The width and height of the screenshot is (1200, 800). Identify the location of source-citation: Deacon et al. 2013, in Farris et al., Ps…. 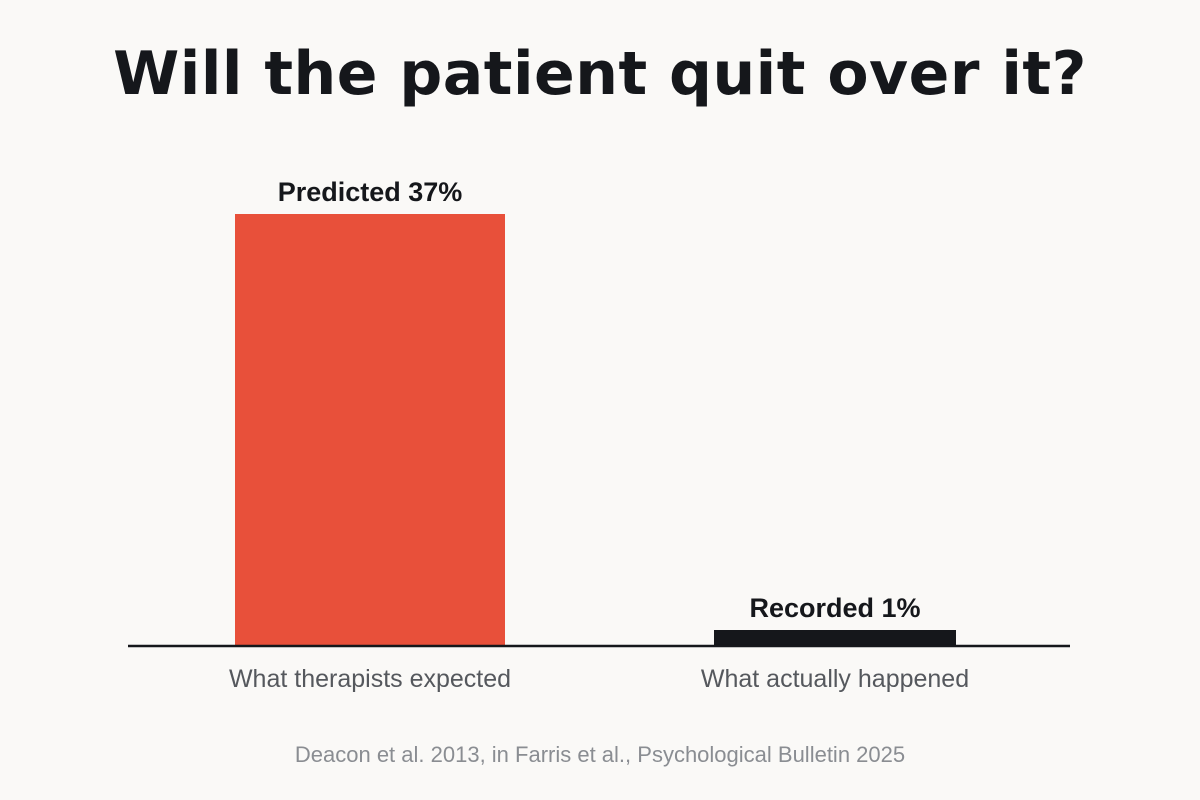
(600, 754).